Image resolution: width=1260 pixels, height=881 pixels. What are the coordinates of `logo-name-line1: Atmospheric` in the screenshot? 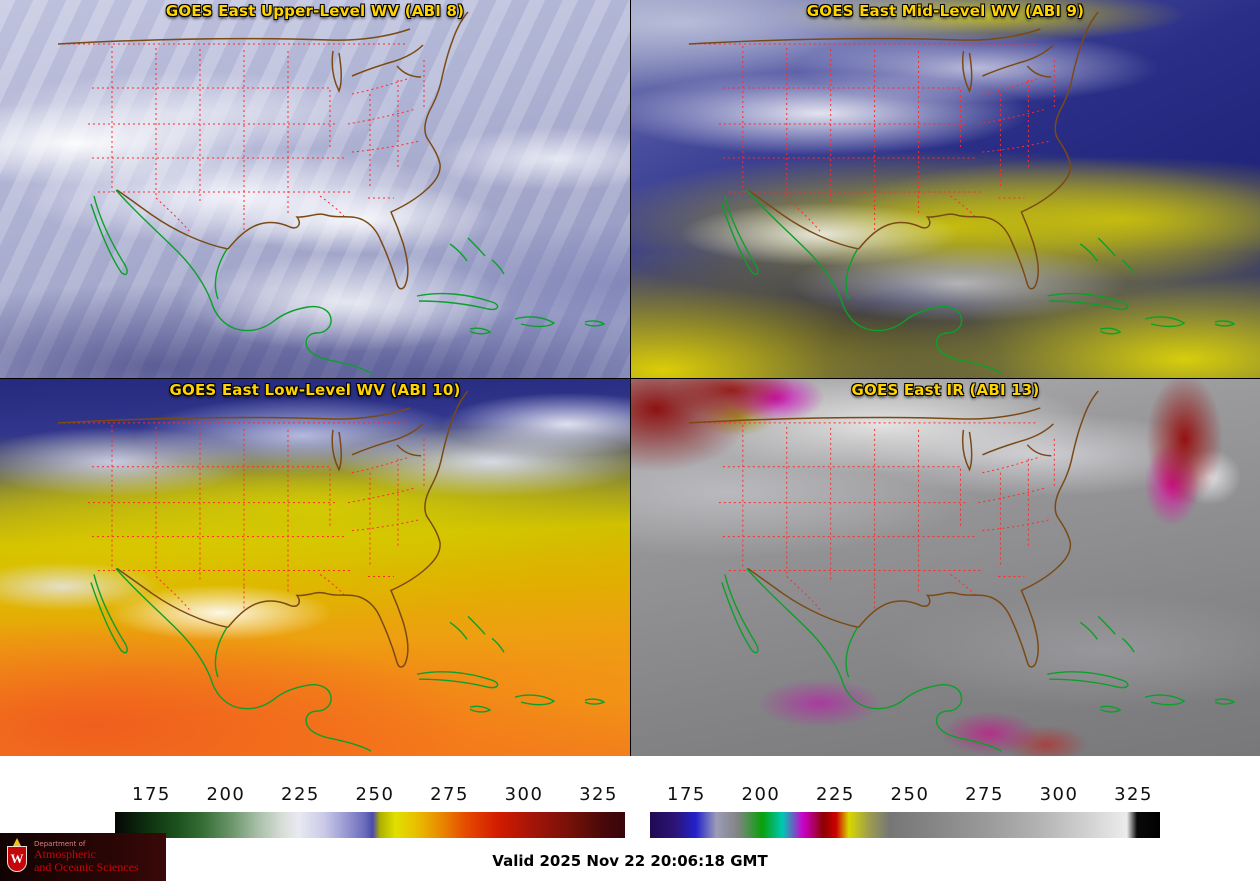 It's located at (65, 854).